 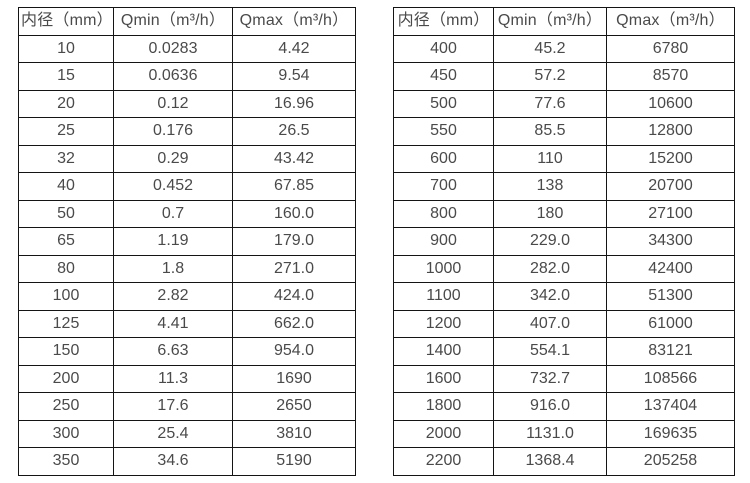 What do you see at coordinates (670, 76) in the screenshot?
I see `table-cell: 8570` at bounding box center [670, 76].